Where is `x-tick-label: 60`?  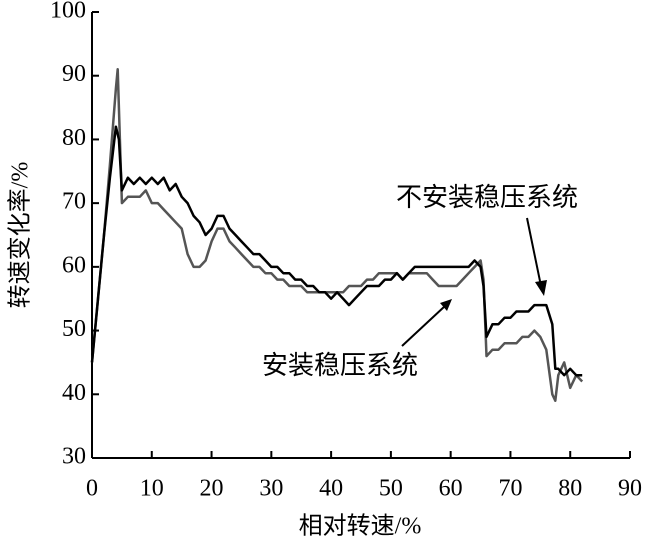
x-tick-label: 60 is located at coordinates (451, 489).